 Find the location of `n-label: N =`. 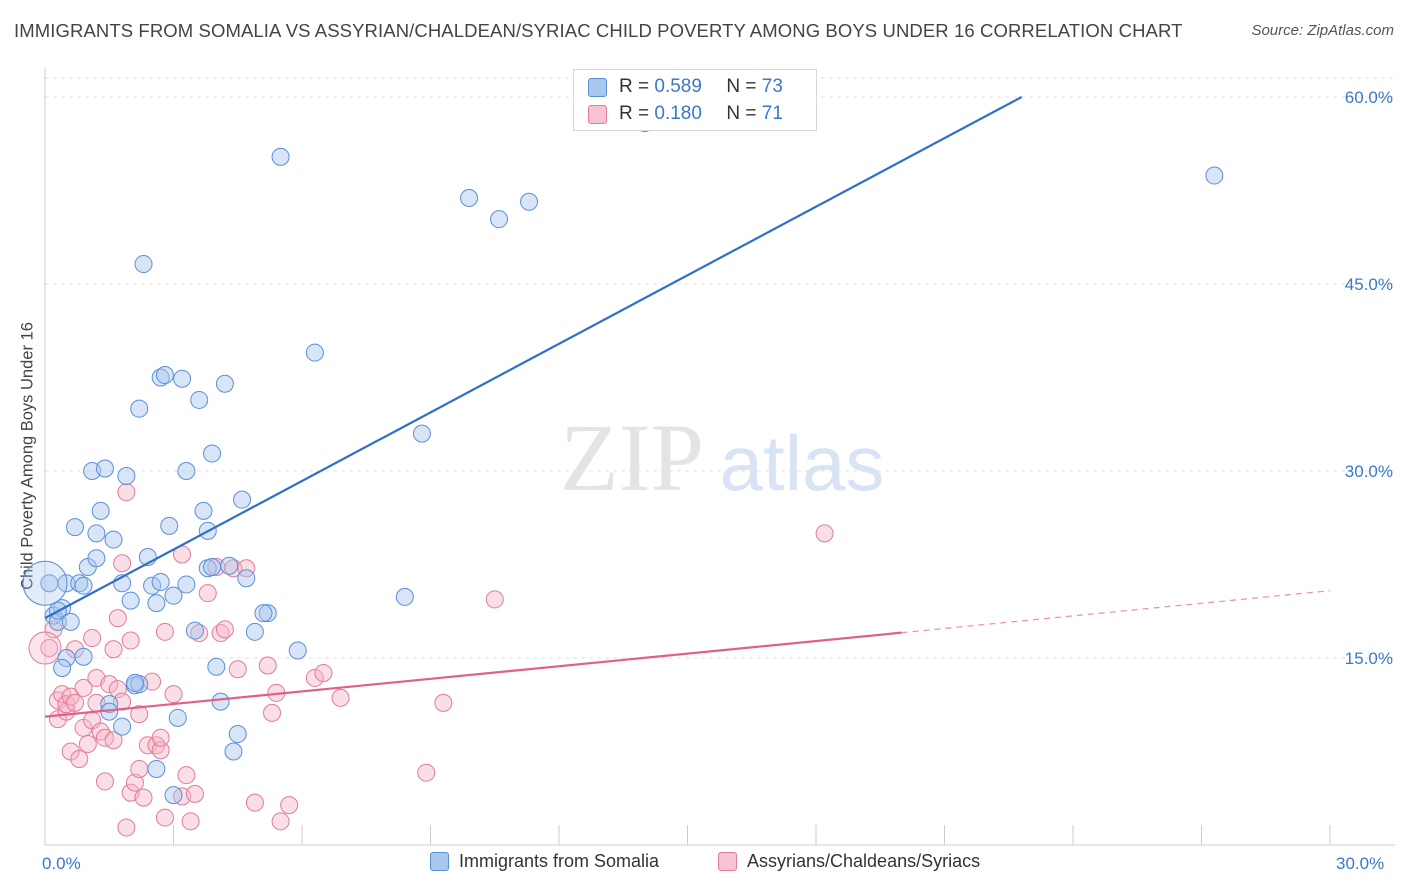

n-label: N = is located at coordinates (741, 86).